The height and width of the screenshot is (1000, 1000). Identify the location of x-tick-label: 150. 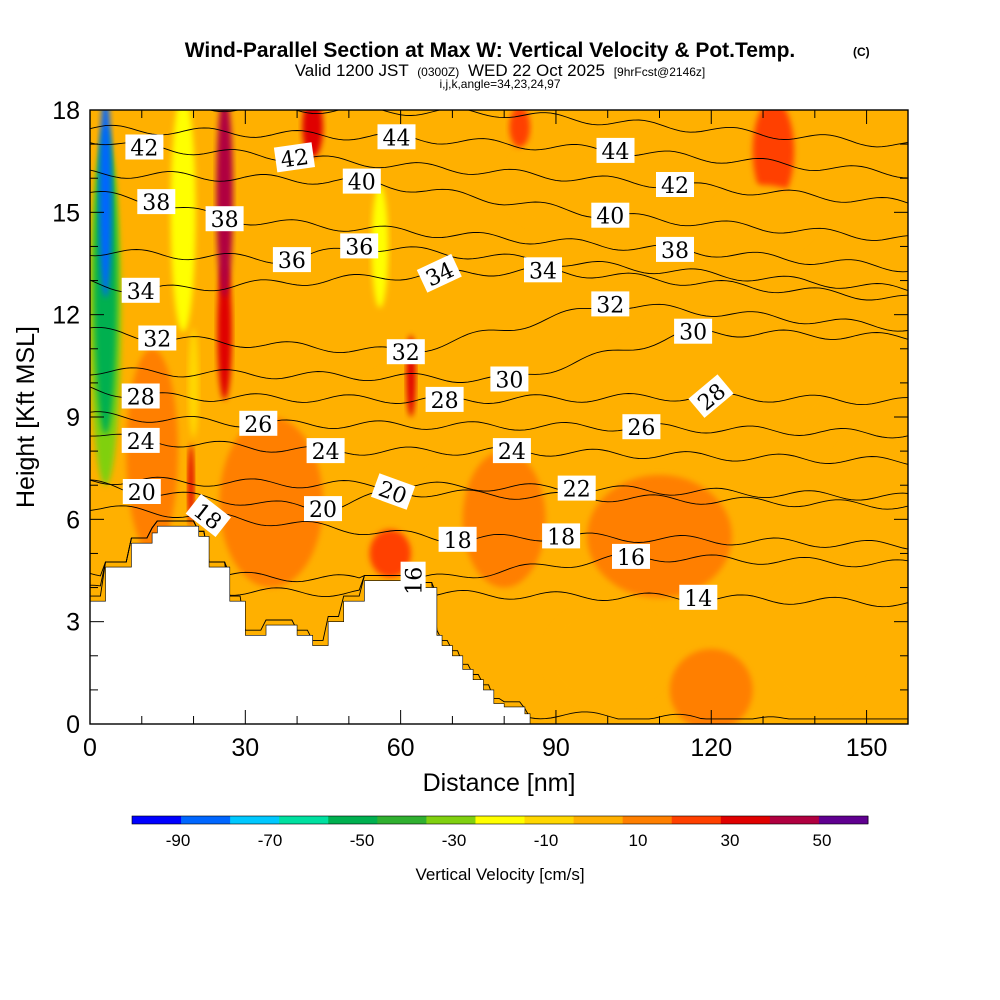
(867, 748).